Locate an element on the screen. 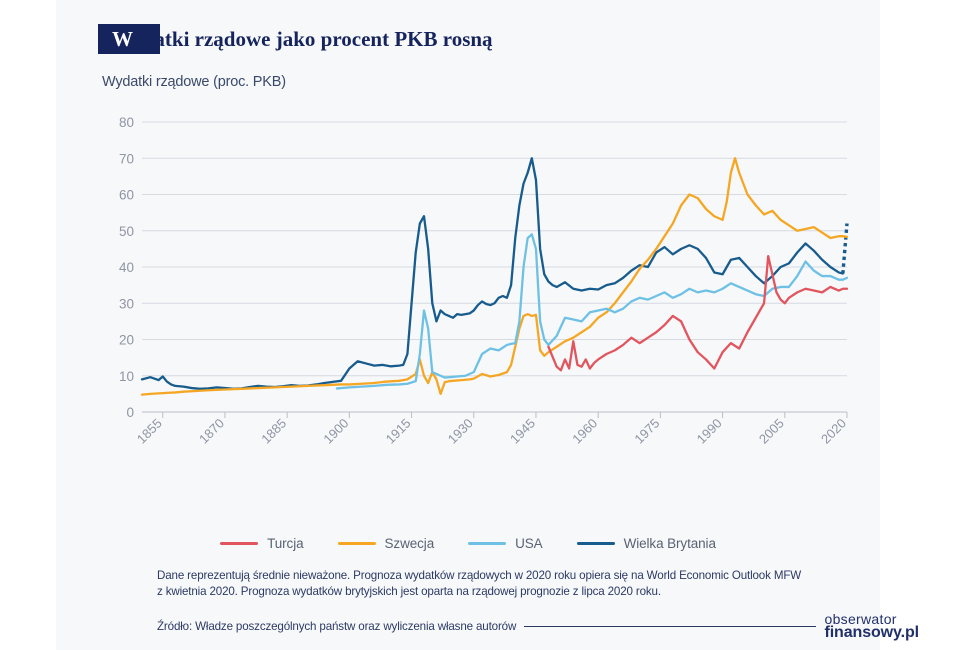  legend-swatch-wielka_brytania is located at coordinates (595, 543).